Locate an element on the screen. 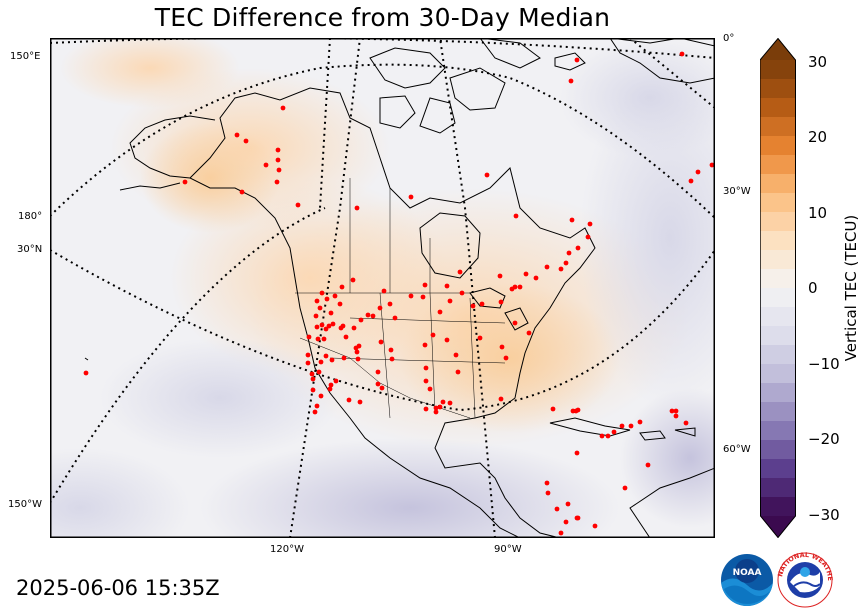  colorbar-label: Vertical TEC (TECU) is located at coordinates (851, 288).